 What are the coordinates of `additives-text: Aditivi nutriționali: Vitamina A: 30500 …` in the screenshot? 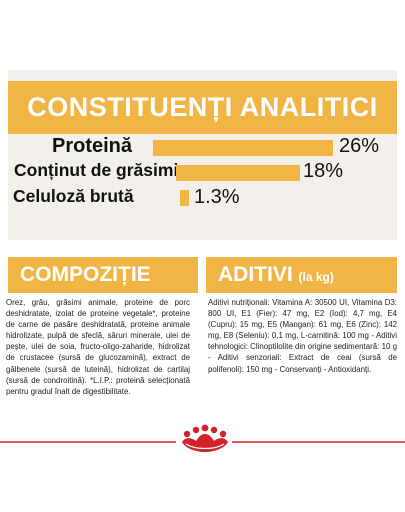 It's located at (302, 336).